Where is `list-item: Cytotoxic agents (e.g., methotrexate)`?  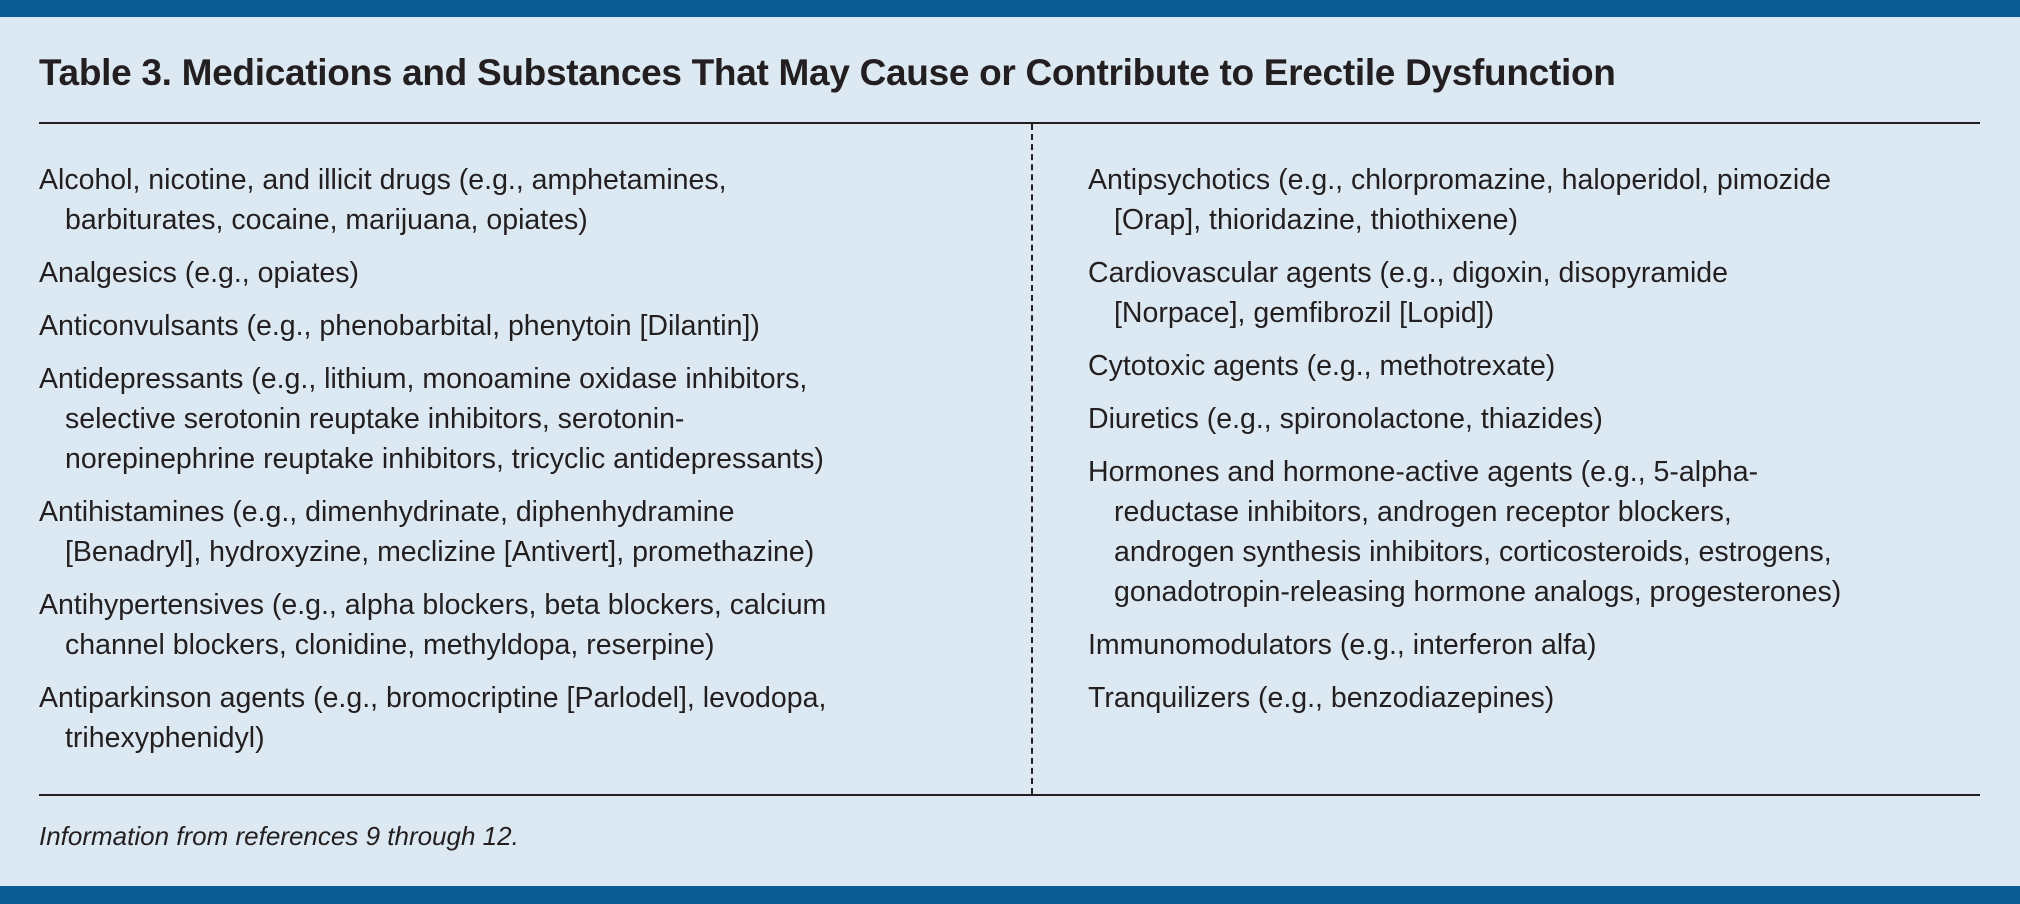
list-item: Cytotoxic agents (e.g., methotrexate) is located at coordinates (1538, 366).